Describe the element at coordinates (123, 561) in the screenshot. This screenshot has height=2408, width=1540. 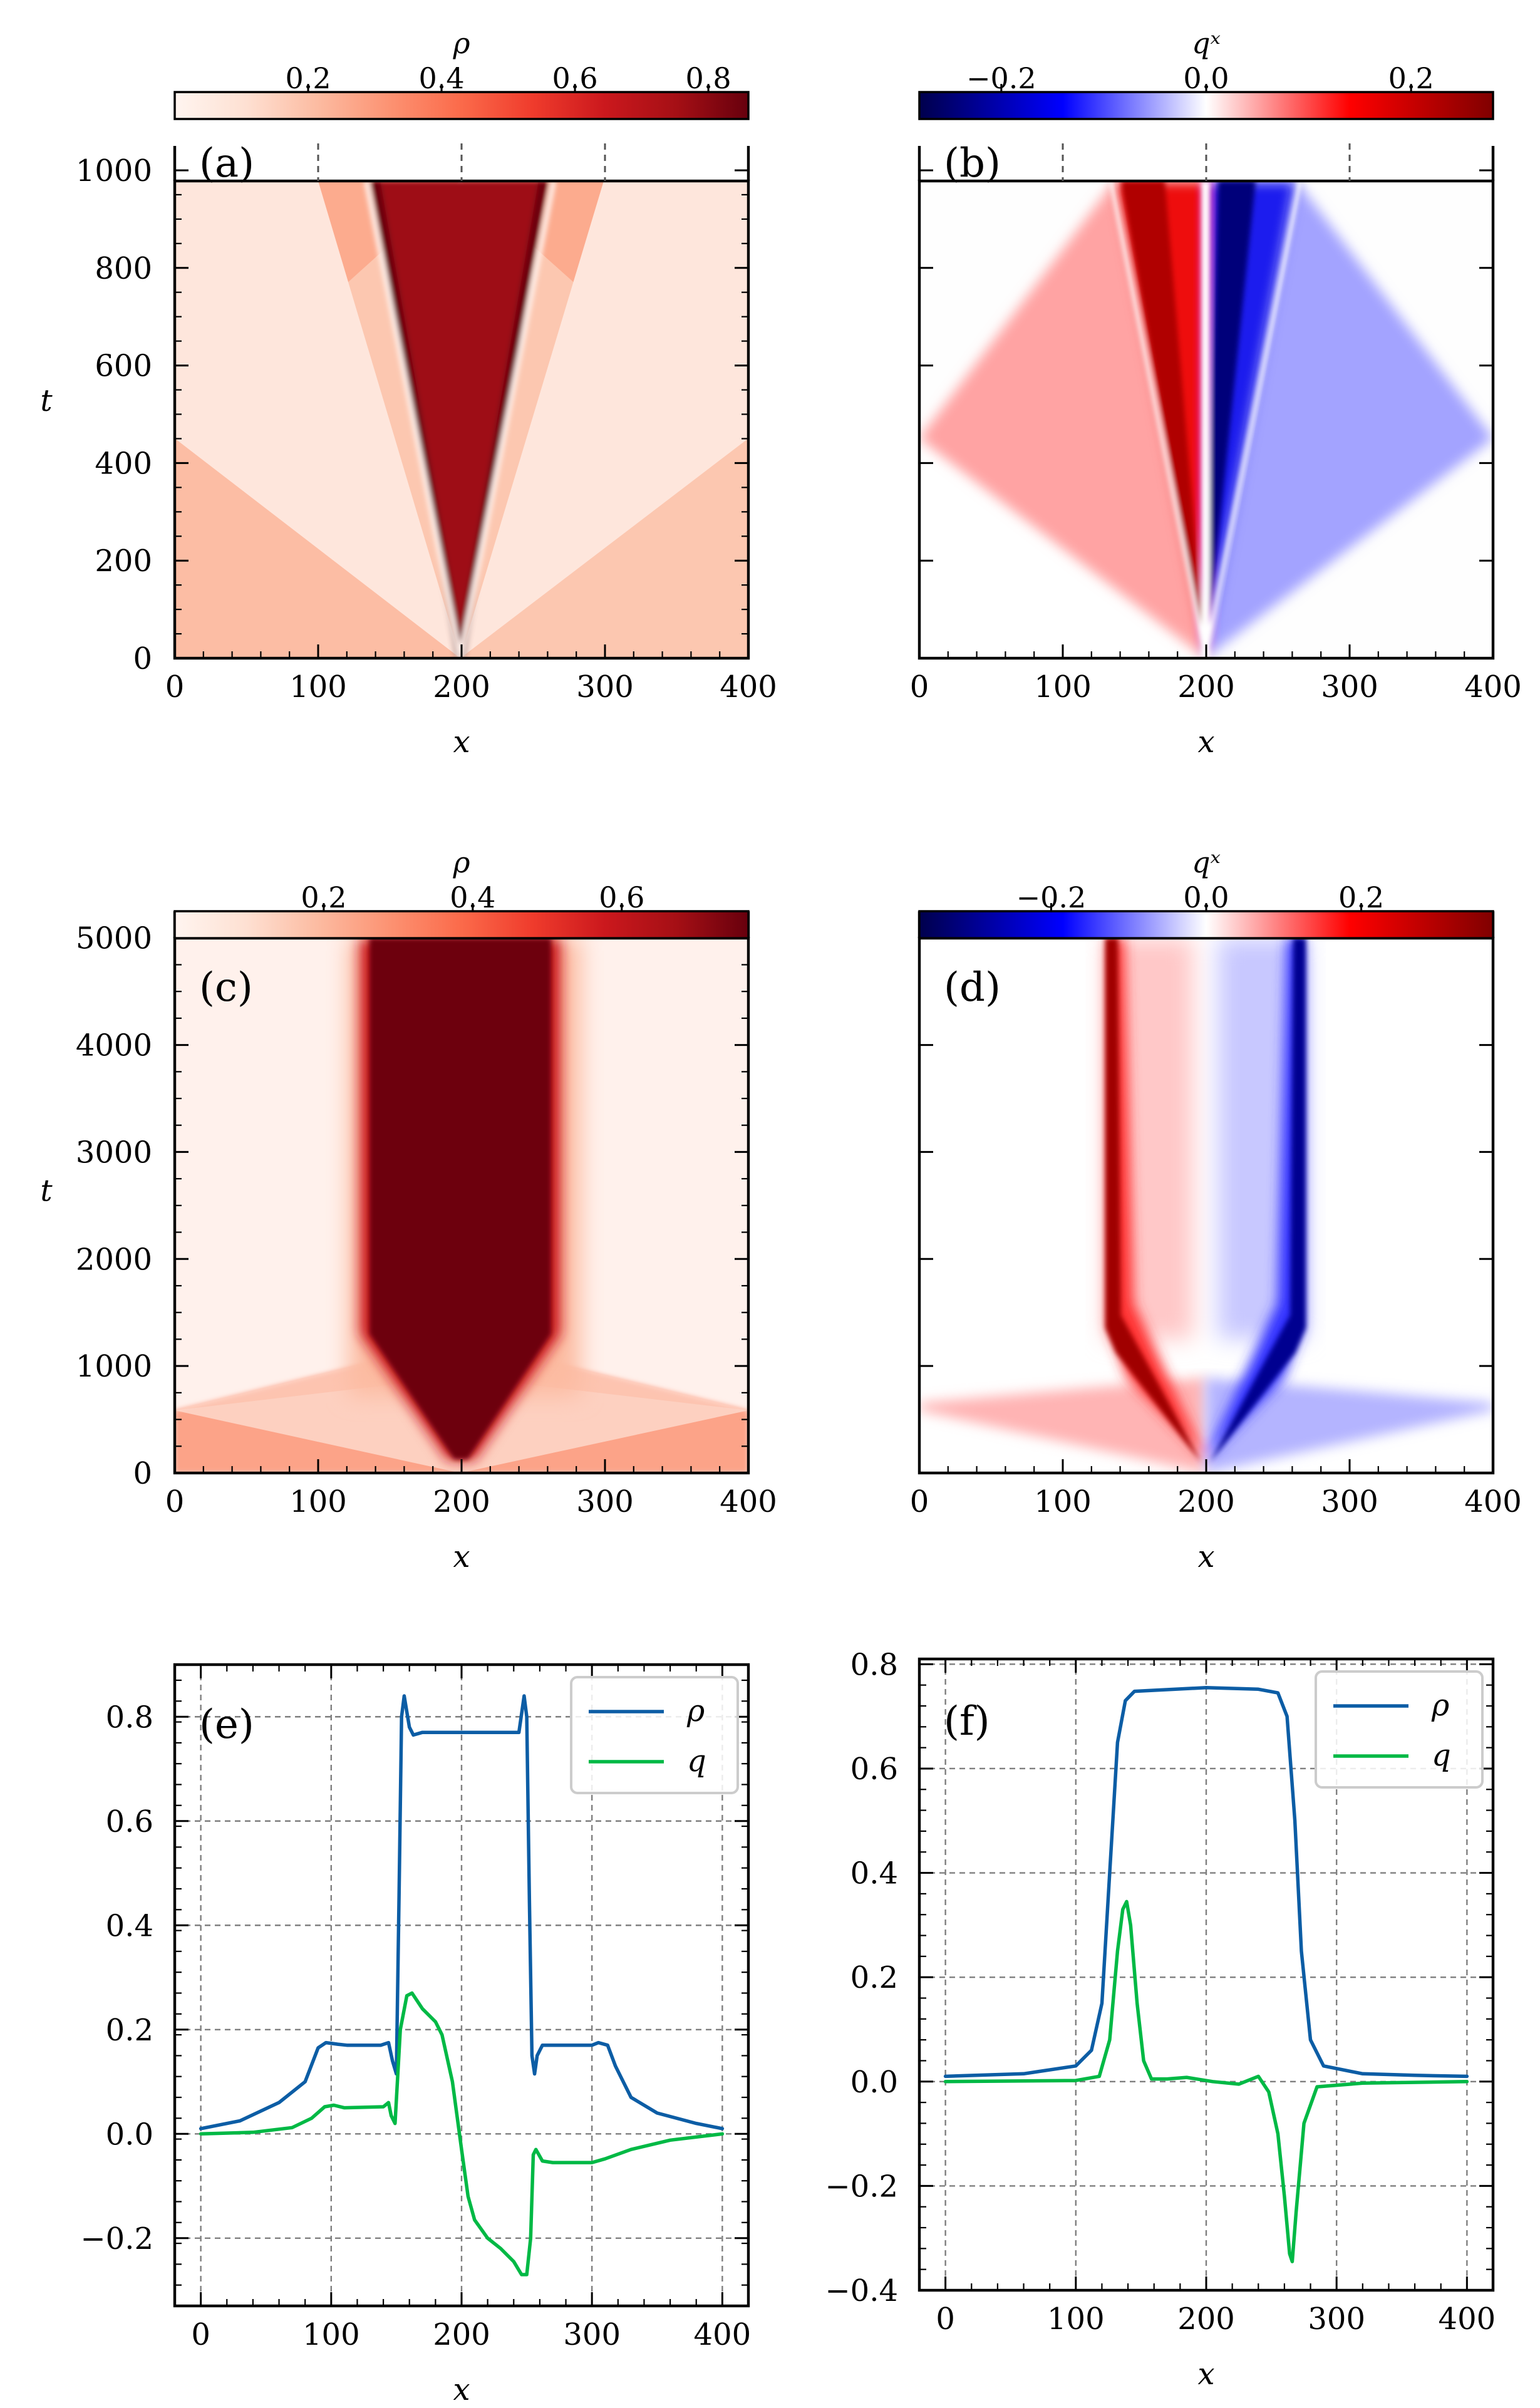
I see `y-tick-label: 200` at that location.